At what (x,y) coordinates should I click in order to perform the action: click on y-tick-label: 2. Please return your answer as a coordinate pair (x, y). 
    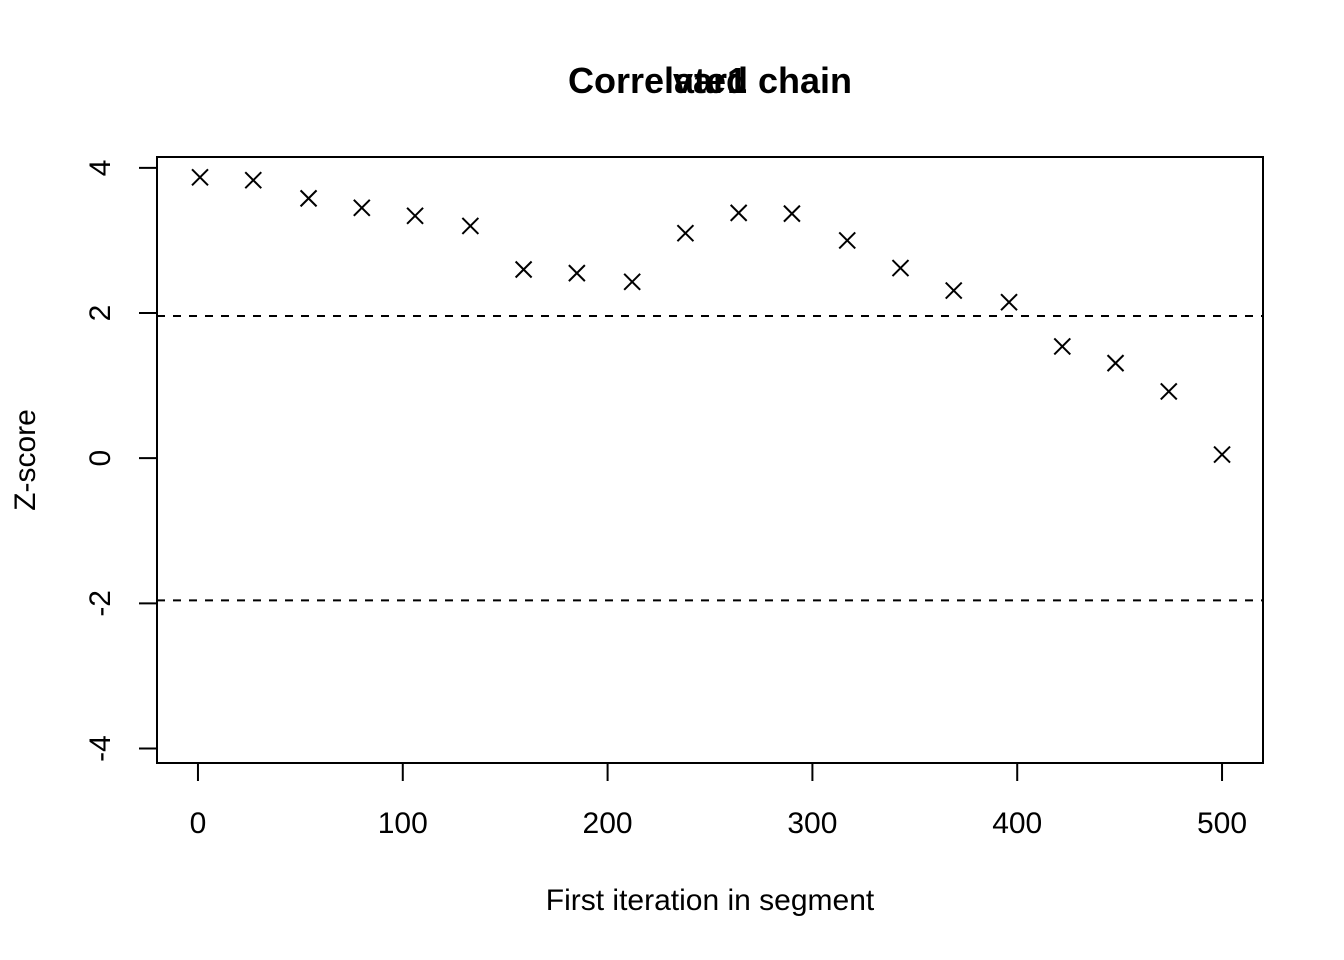
    Looking at the image, I should click on (100, 313).